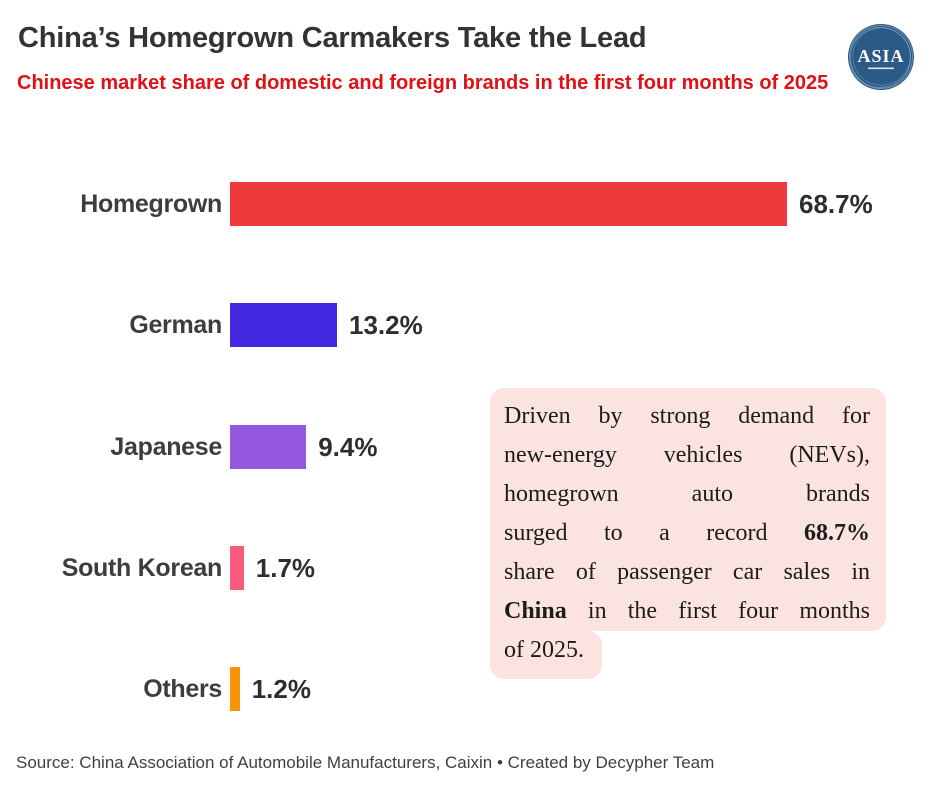 The width and height of the screenshot is (940, 788). I want to click on bar-value-label: 1.2%, so click(281, 688).